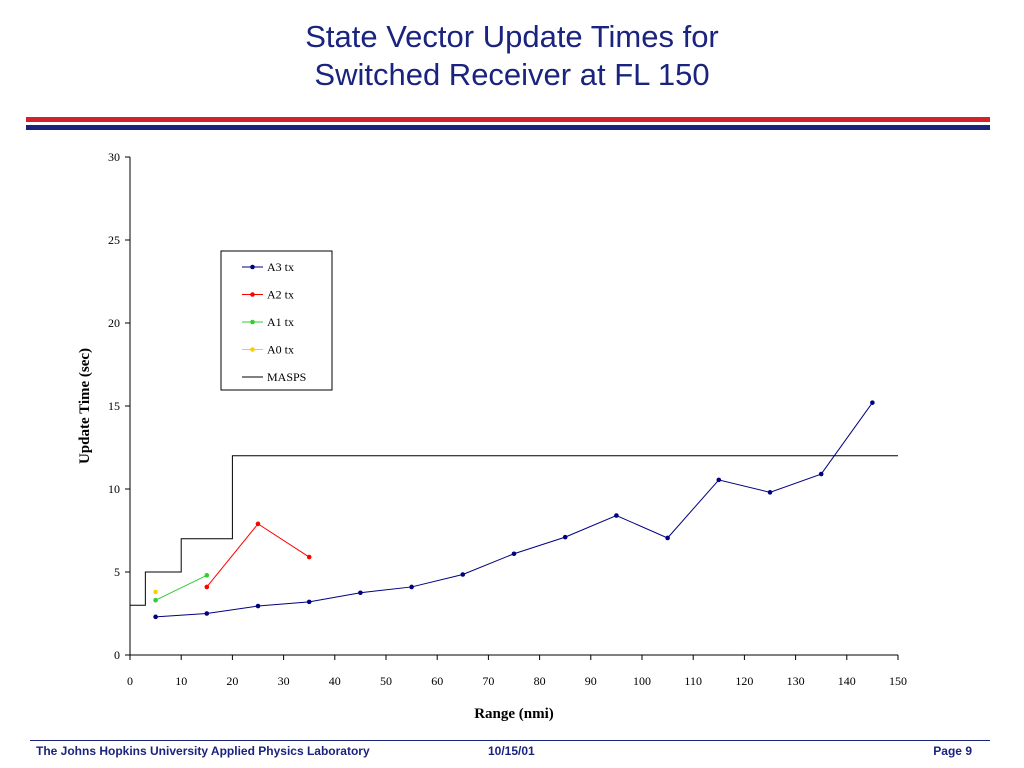 This screenshot has width=1024, height=768. I want to click on legend-box, so click(276, 320).